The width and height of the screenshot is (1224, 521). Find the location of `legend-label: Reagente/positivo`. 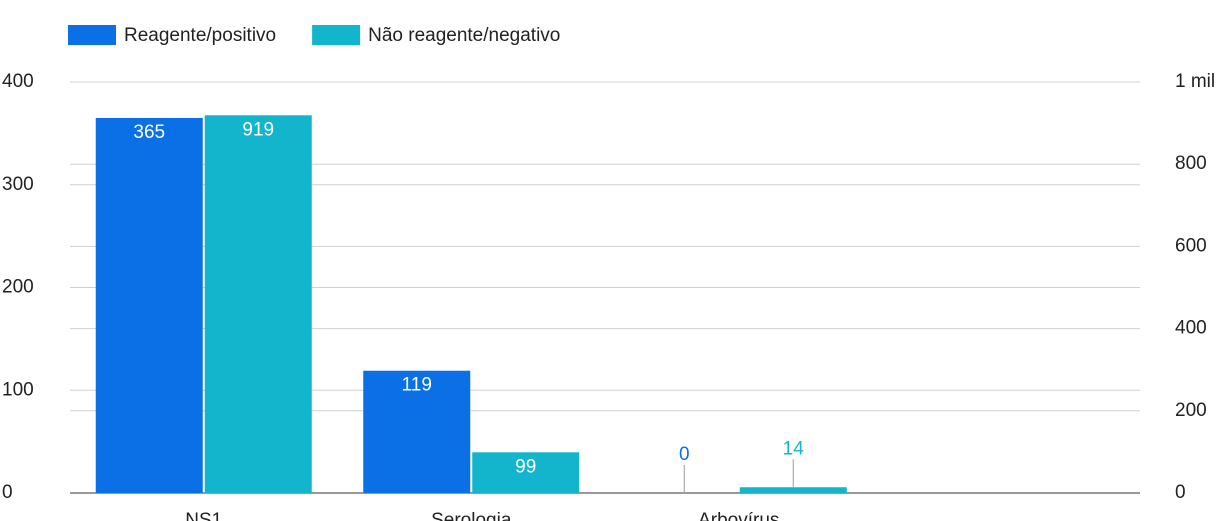

legend-label: Reagente/positivo is located at coordinates (200, 35).